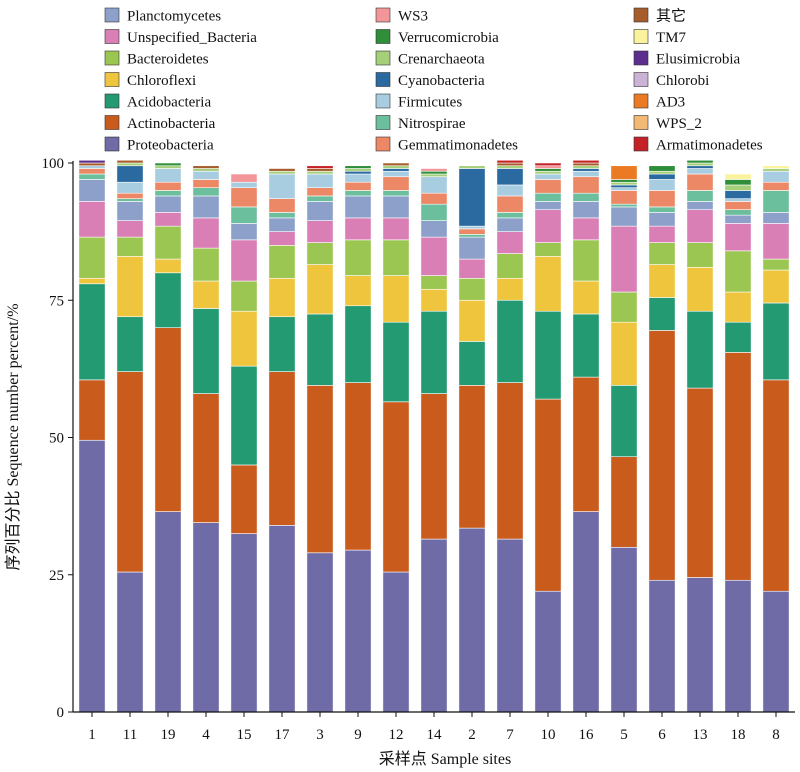  What do you see at coordinates (776, 167) in the screenshot?
I see `bar-segment-tm7` at bounding box center [776, 167].